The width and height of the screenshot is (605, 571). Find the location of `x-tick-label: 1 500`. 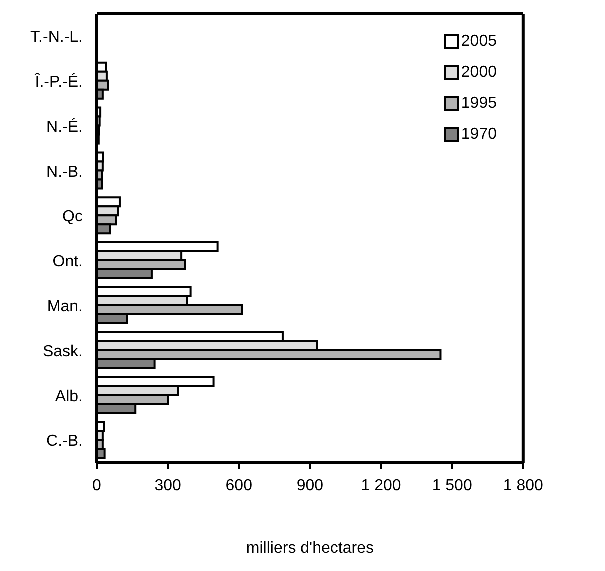

x-tick-label: 1 500 is located at coordinates (452, 485).